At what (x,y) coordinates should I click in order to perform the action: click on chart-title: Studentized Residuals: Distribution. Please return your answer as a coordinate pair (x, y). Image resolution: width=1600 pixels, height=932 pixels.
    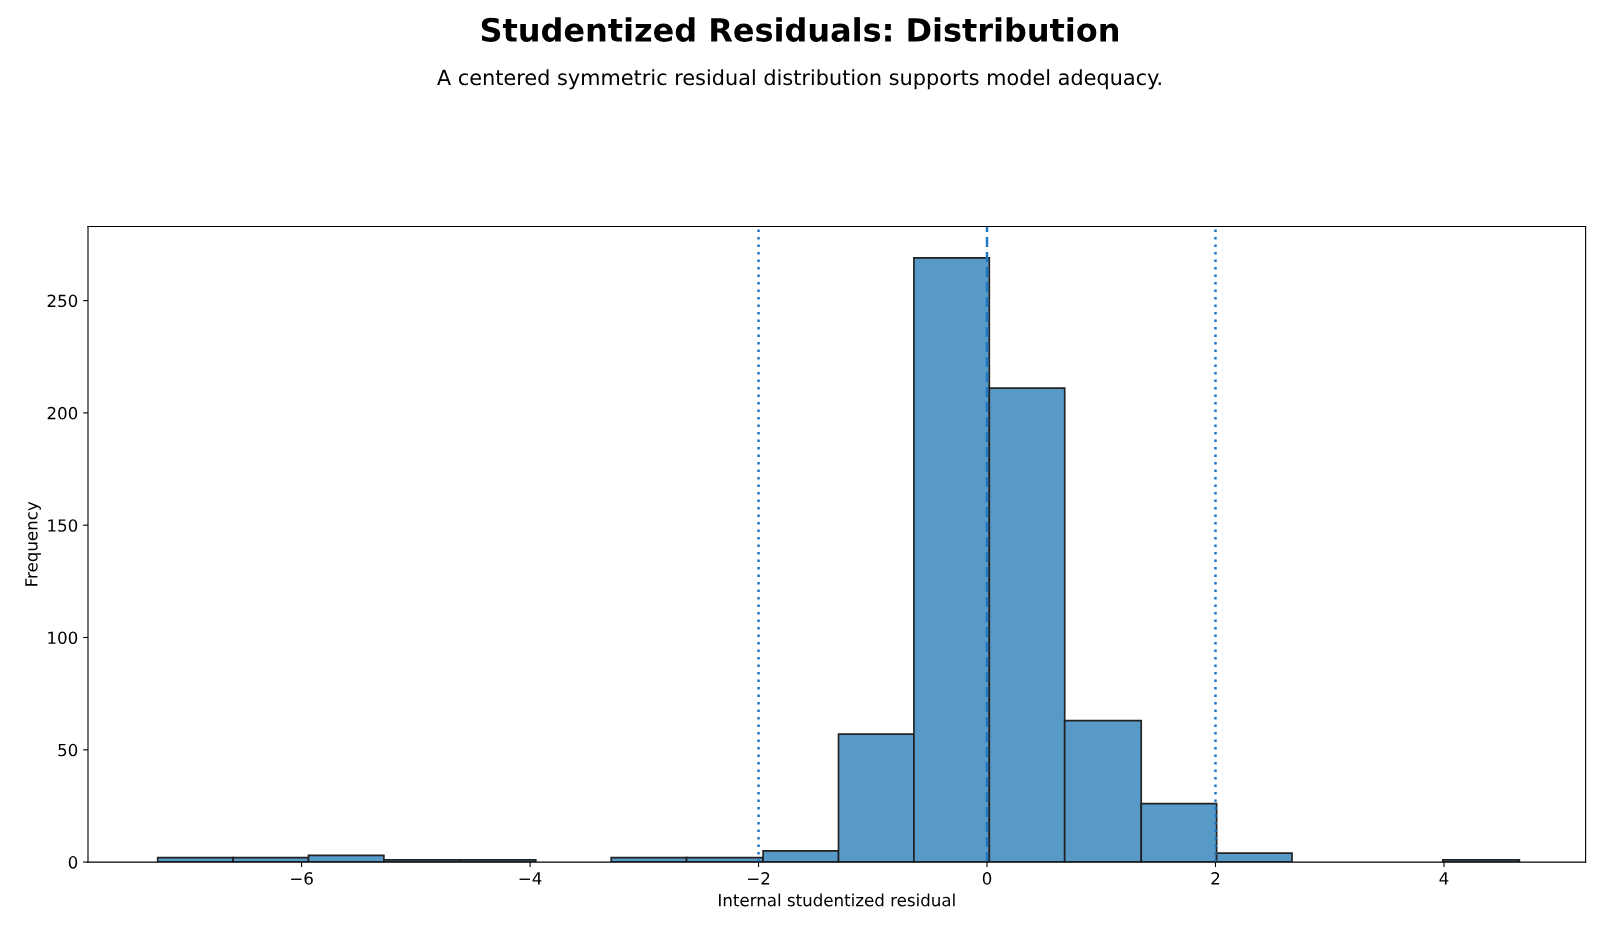
    Looking at the image, I should click on (799, 29).